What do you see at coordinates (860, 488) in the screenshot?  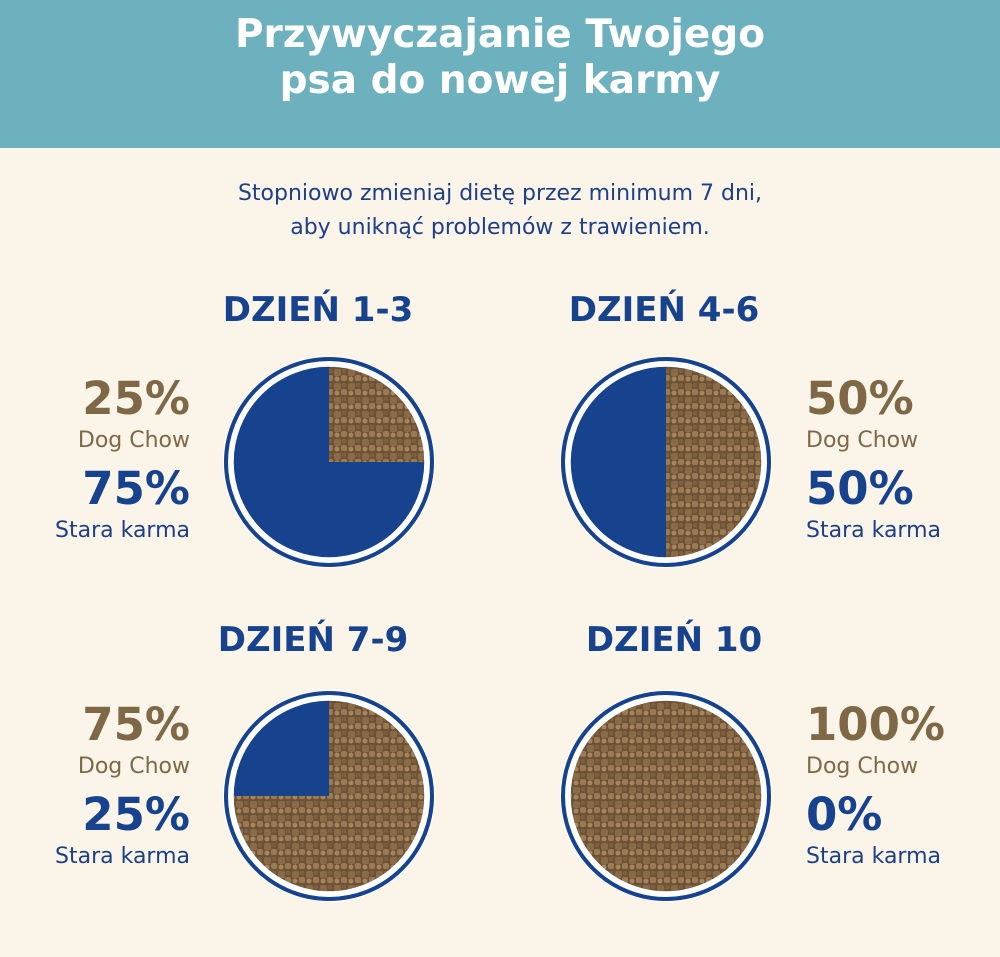 I see `stage-2-old-pct: 50%` at bounding box center [860, 488].